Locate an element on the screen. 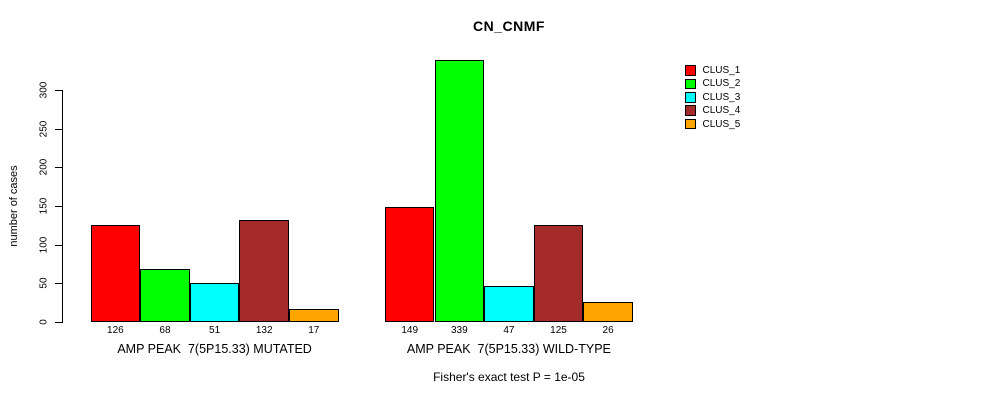  bar-value-label: 26 is located at coordinates (608, 330).